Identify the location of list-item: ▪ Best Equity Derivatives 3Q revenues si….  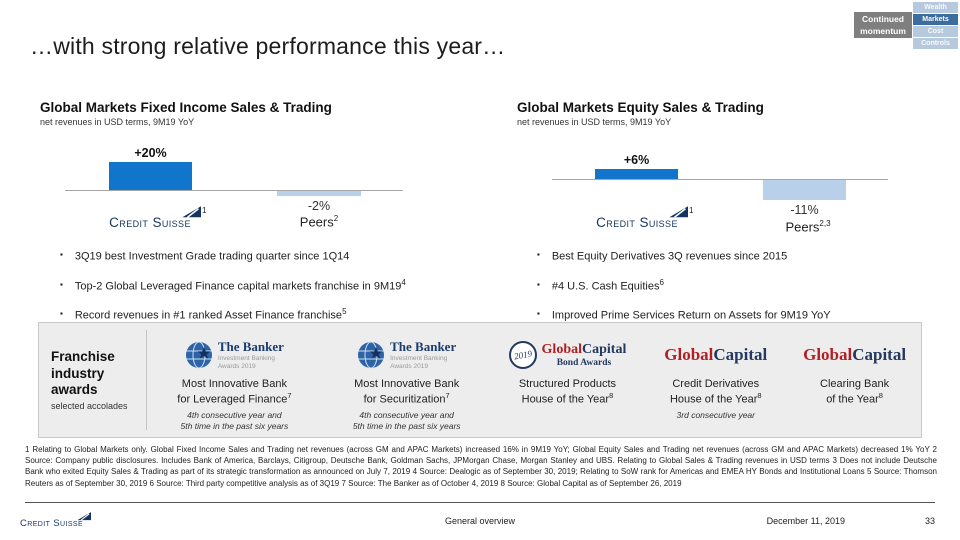
(684, 255).